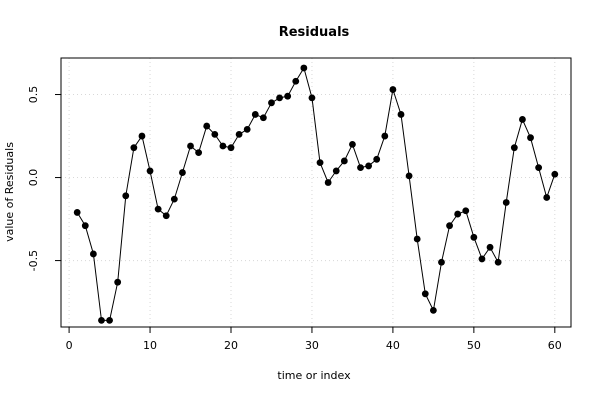 The image size is (599, 400). Describe the element at coordinates (33, 260) in the screenshot. I see `y-tick-label: -0.5` at that location.